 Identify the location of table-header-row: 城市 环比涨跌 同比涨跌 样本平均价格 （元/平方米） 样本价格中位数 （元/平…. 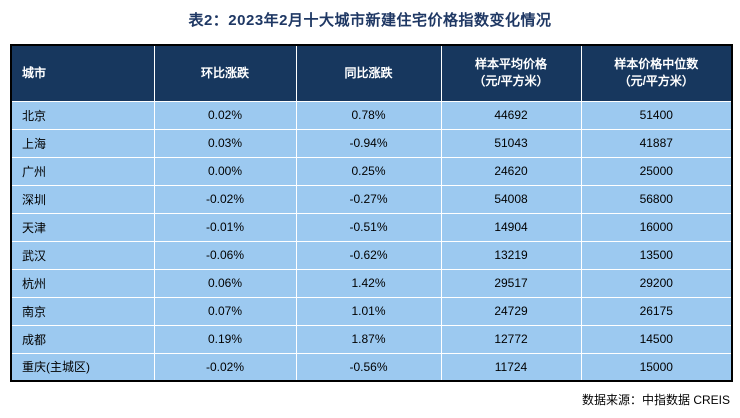
(371, 73).